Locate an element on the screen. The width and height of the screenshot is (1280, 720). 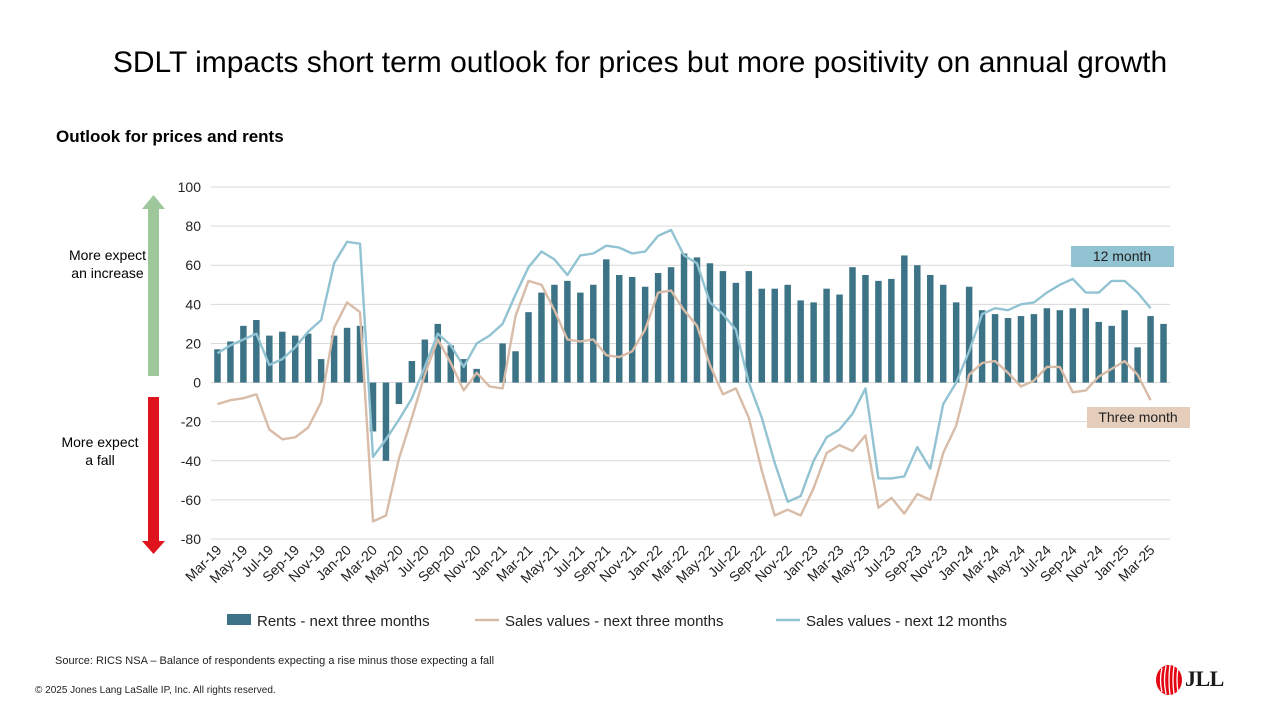
chart-subtitle: Outlook for prices and rents is located at coordinates (170, 136).